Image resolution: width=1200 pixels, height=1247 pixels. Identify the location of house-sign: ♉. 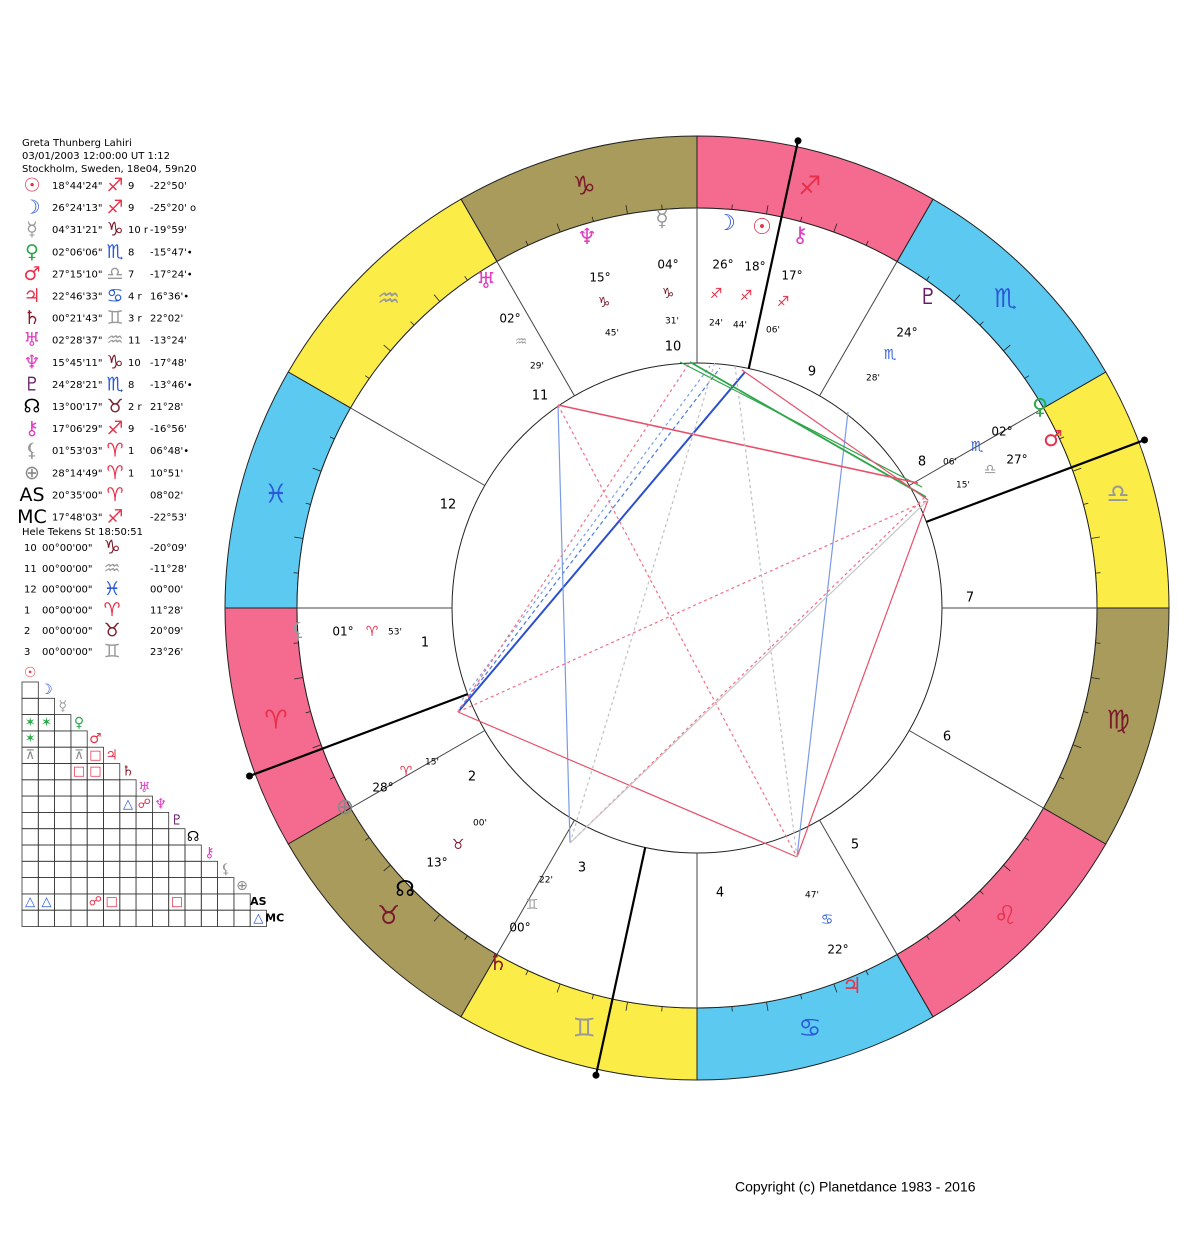
(111, 631).